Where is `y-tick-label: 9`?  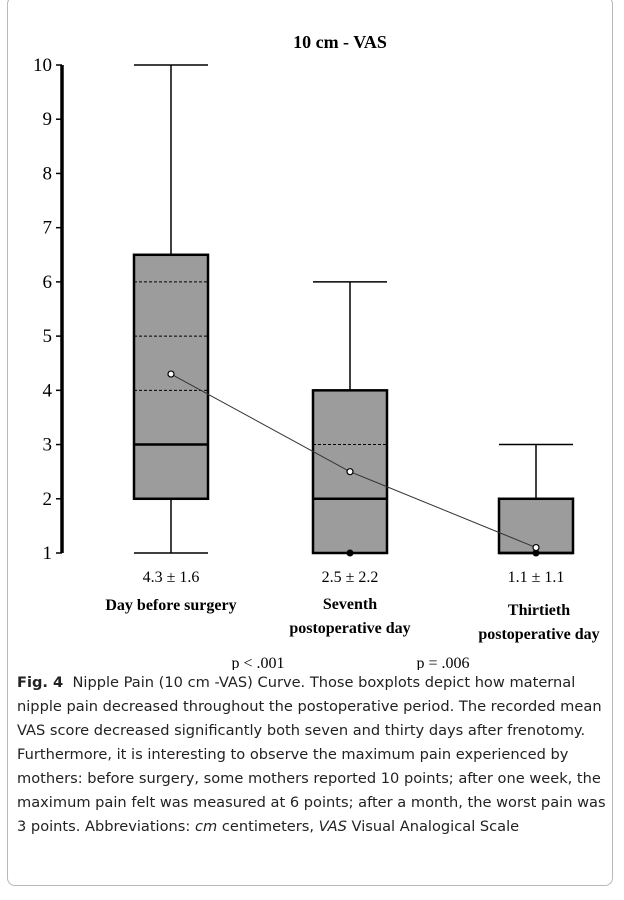
y-tick-label: 9 is located at coordinates (48, 119).